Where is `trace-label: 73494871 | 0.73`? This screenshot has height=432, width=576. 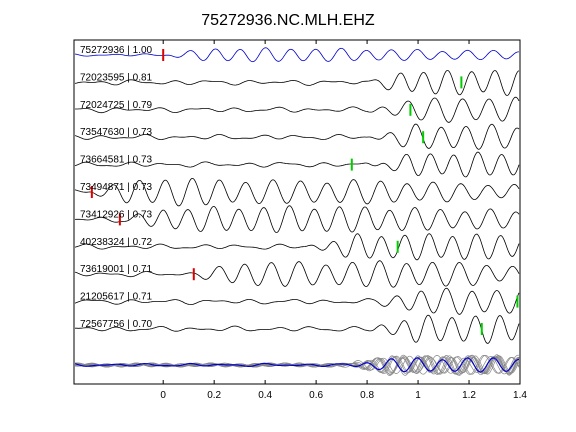 trace-label: 73494871 | 0.73 is located at coordinates (116, 187).